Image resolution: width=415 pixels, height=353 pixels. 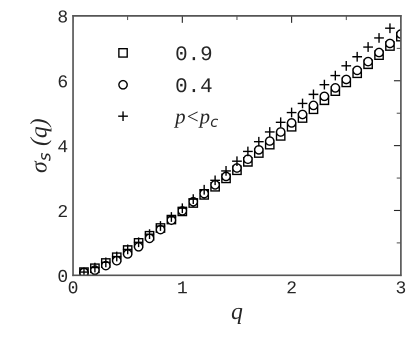 I want to click on x-tick-label: 3, so click(x=401, y=287).